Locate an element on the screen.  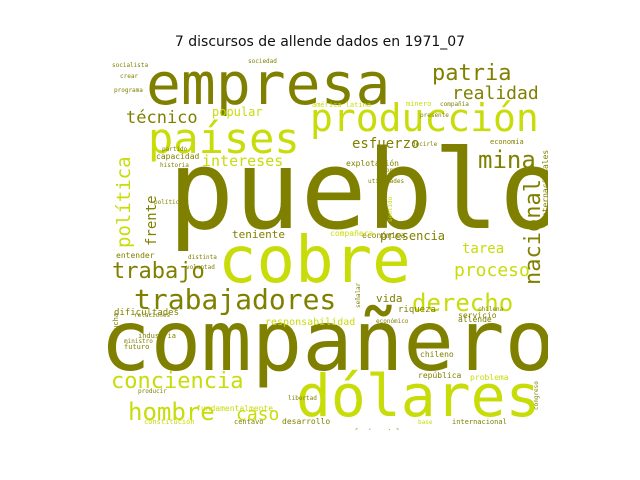
word-16: política is located at coordinates (124, 202).